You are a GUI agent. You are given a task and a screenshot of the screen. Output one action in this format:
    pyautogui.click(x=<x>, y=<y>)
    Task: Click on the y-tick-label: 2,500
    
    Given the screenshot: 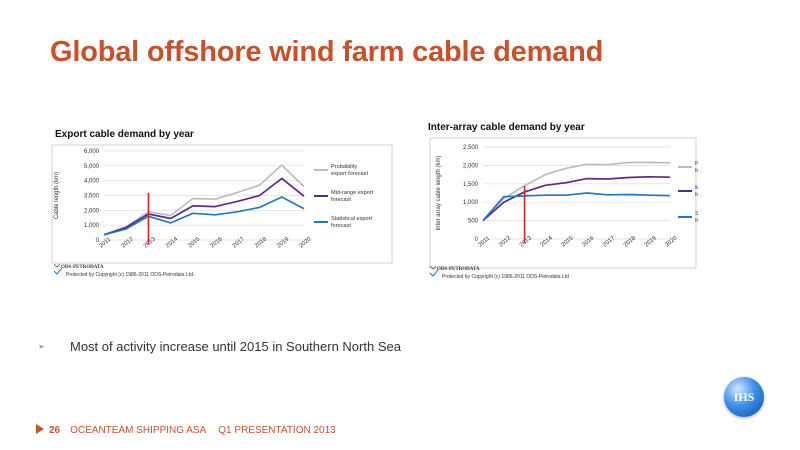 What is the action you would take?
    pyautogui.click(x=471, y=148)
    